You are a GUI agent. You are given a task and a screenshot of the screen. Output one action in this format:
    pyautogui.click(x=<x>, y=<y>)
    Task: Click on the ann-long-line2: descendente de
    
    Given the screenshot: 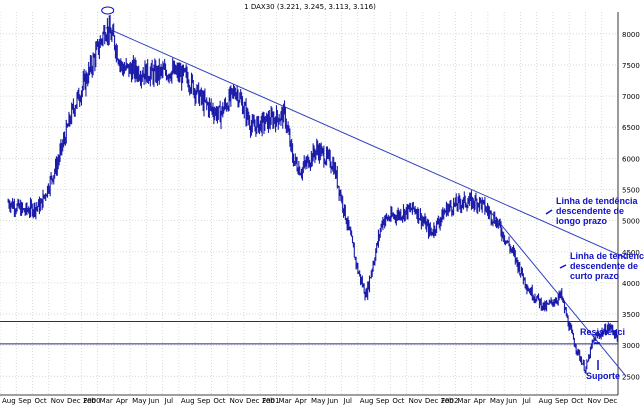 What is the action you would take?
    pyautogui.click(x=590, y=211)
    